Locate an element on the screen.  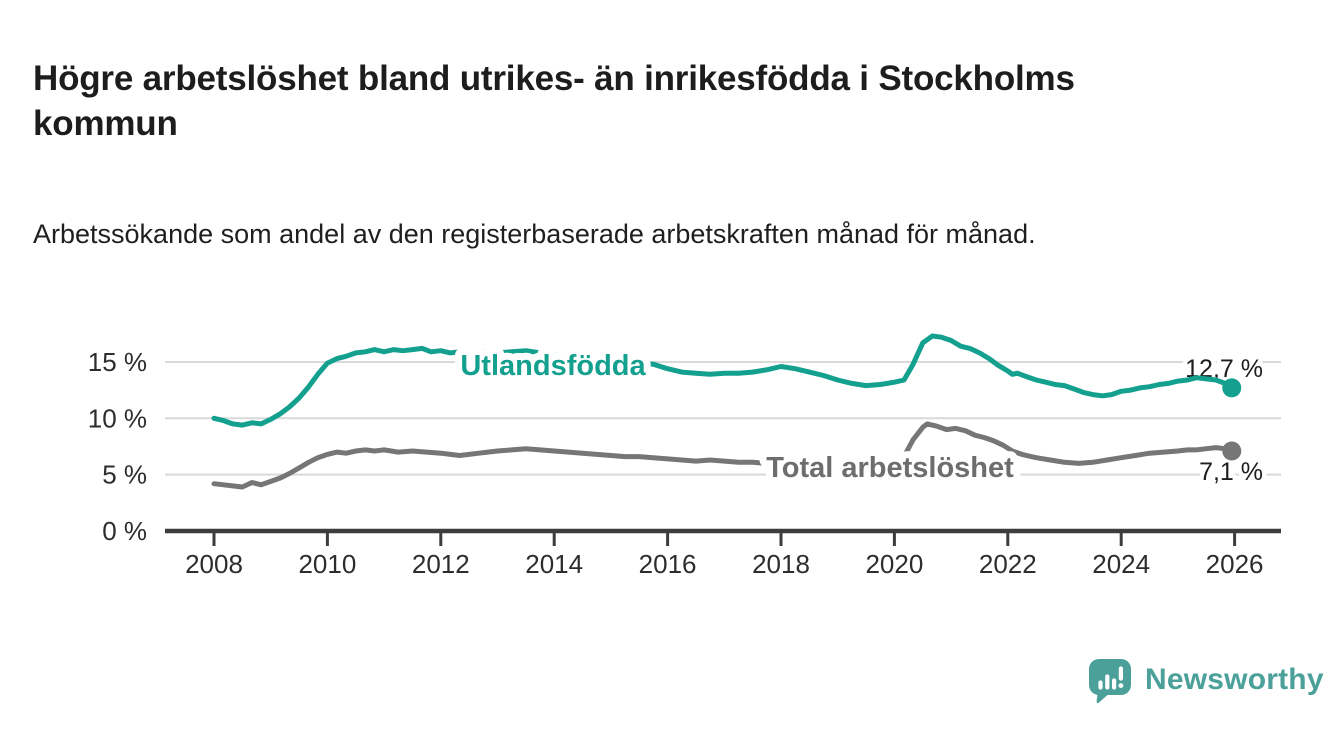
newsworthy-logo: Newsworthy is located at coordinates (1205, 680).